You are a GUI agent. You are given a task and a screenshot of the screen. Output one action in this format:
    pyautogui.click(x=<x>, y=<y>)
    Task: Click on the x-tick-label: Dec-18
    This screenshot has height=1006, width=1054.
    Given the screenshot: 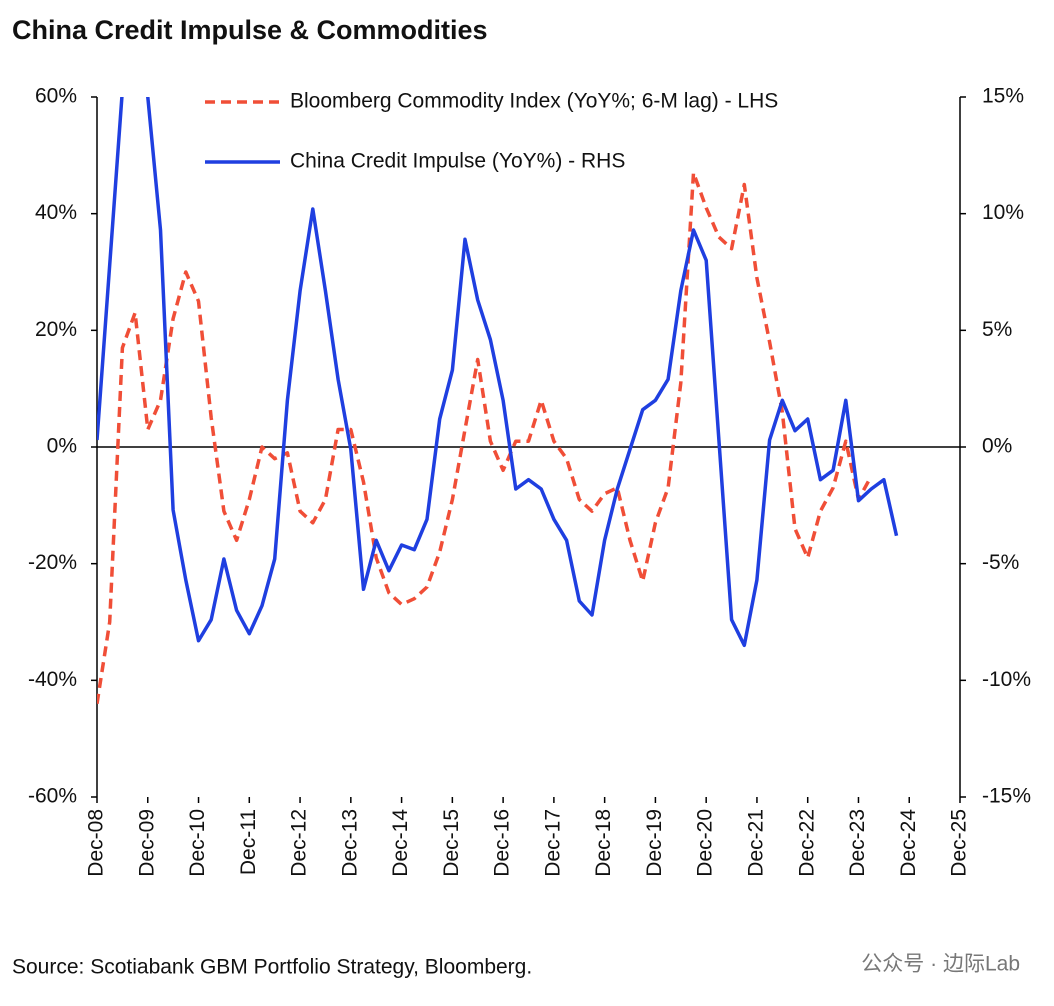 What is the action you would take?
    pyautogui.click(x=603, y=843)
    